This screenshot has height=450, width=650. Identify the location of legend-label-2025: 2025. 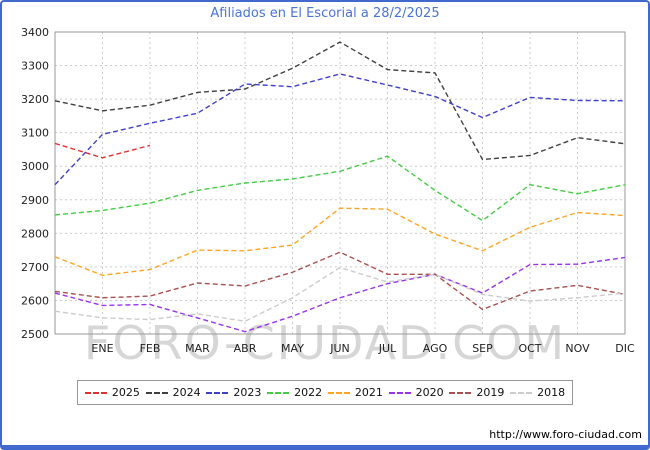
(125, 392).